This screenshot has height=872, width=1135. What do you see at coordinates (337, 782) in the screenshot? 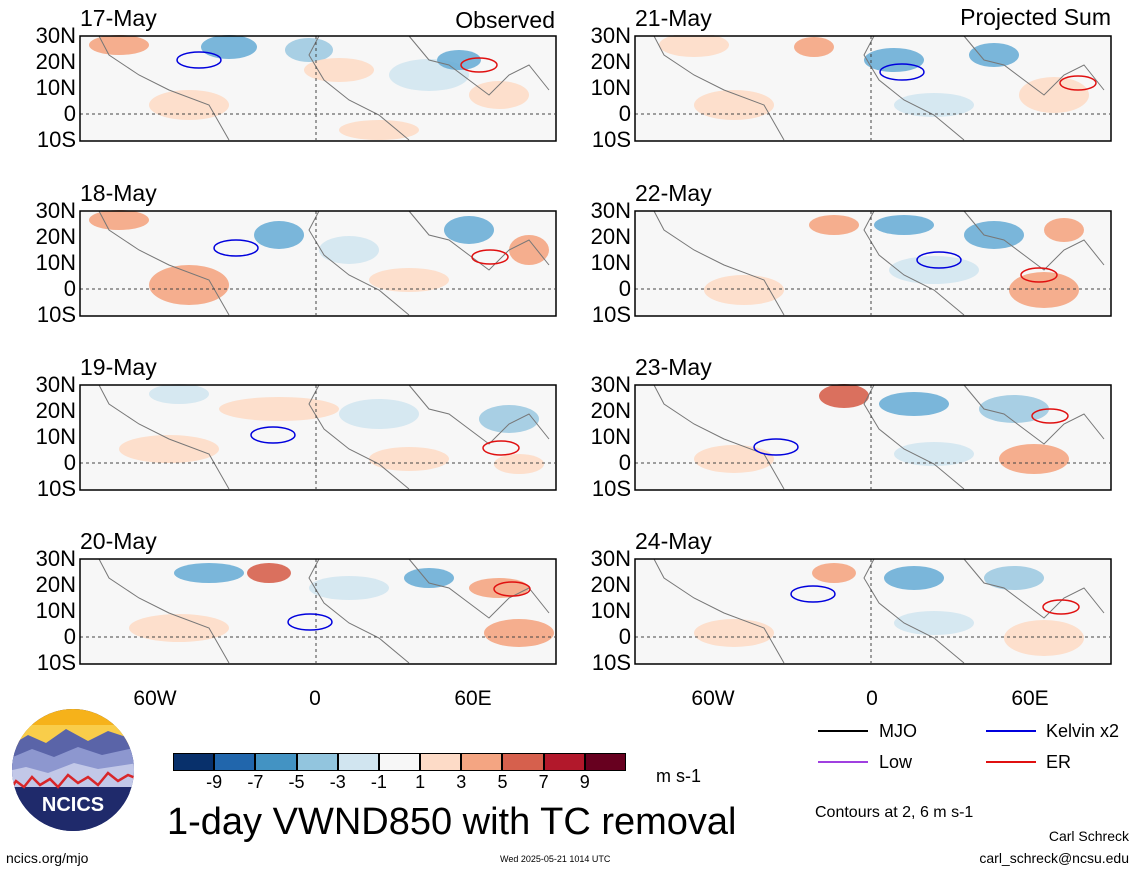
I see `colorbar-tick-label: -3` at bounding box center [337, 782].